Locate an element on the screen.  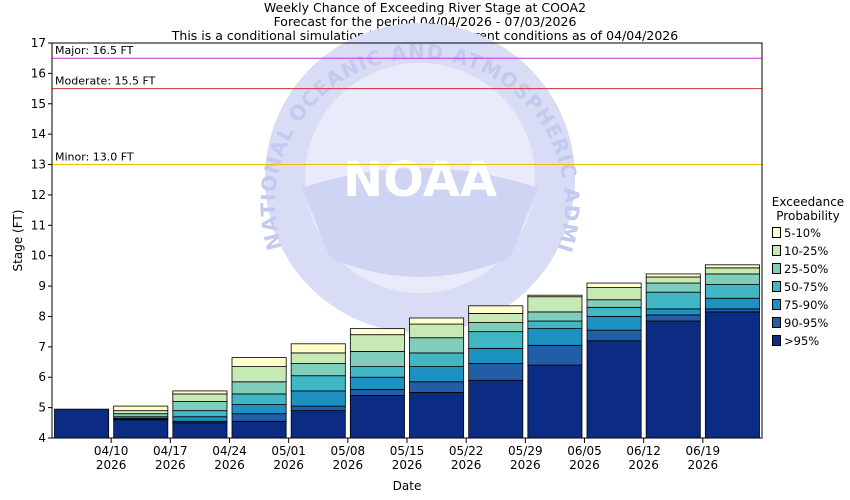
x-tick-label-date: 06/05 is located at coordinates (584, 451).